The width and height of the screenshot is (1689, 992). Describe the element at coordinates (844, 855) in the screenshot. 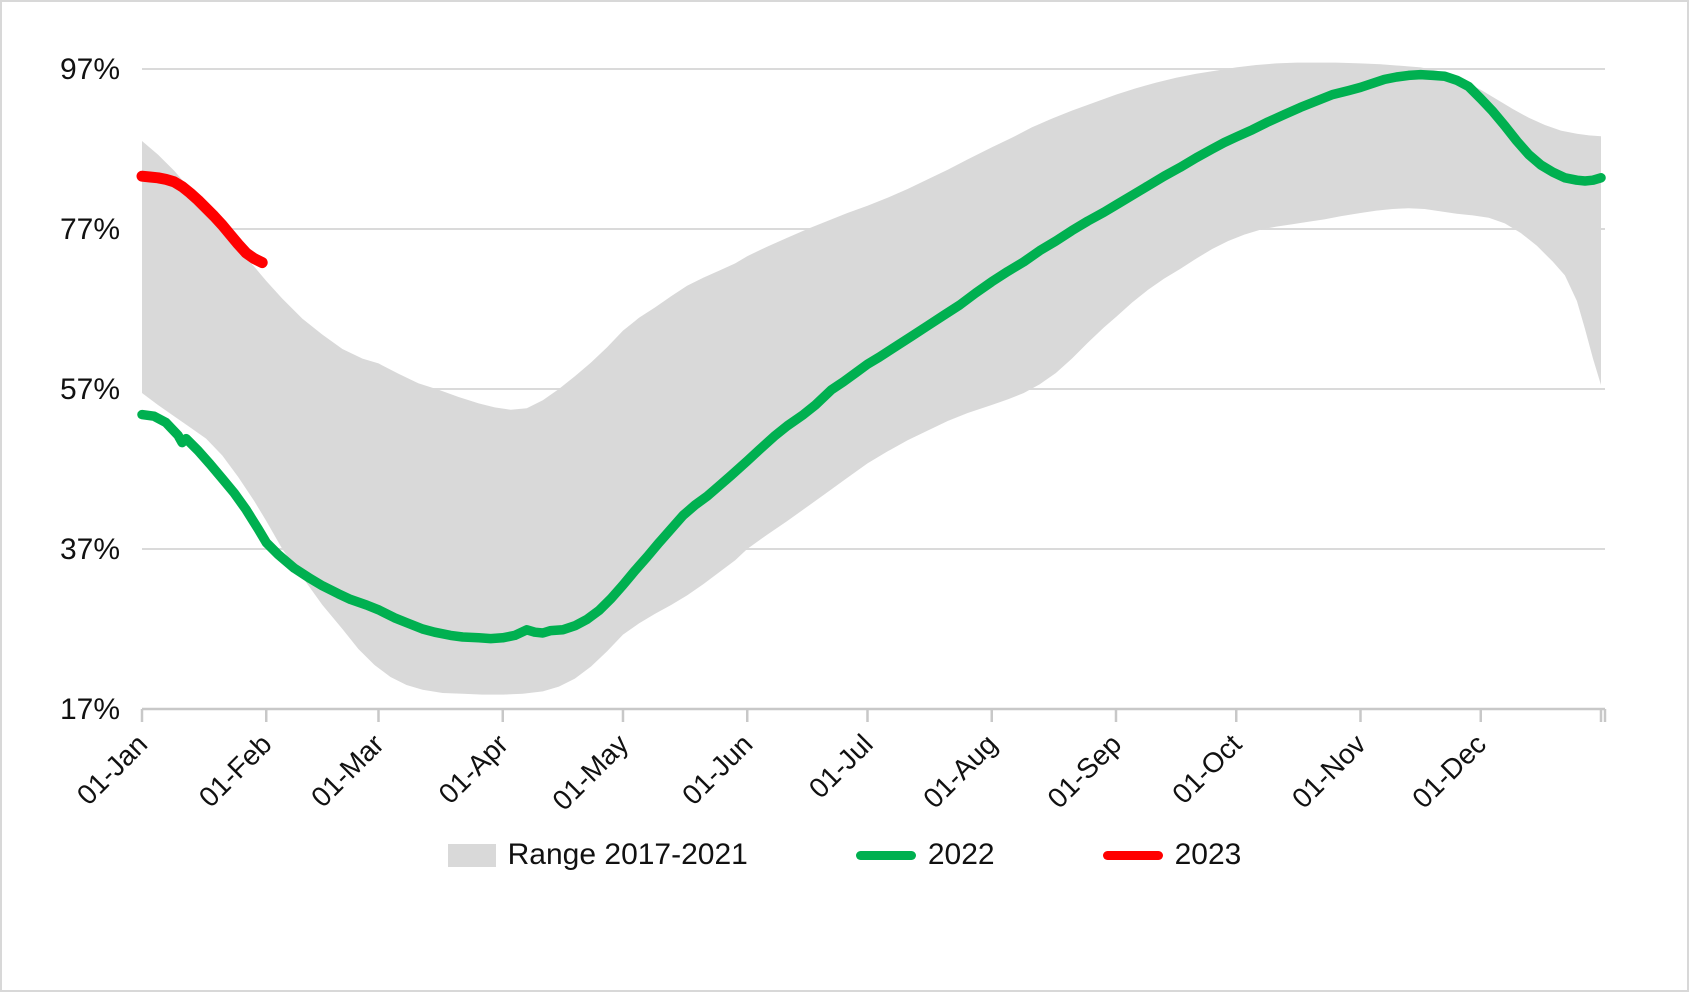

I see `chart-legend: Range 2017-2021 2022 2023` at that location.